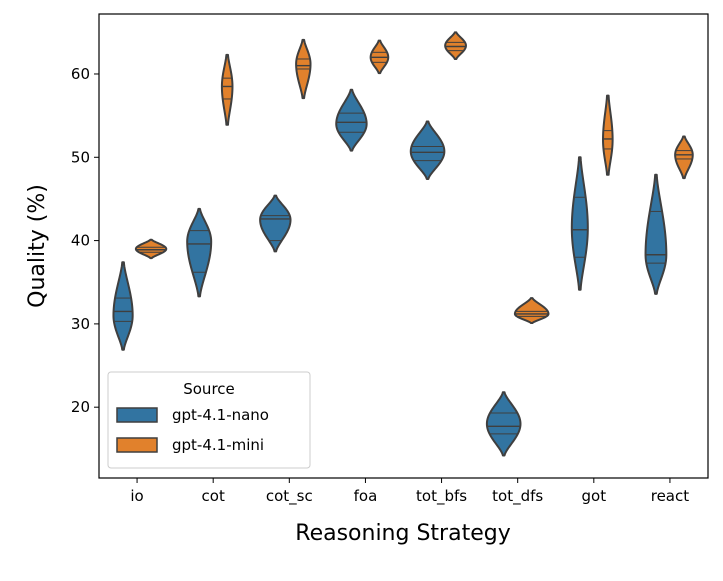  Describe the element at coordinates (366, 496) in the screenshot. I see `x-tick-label: foa` at that location.